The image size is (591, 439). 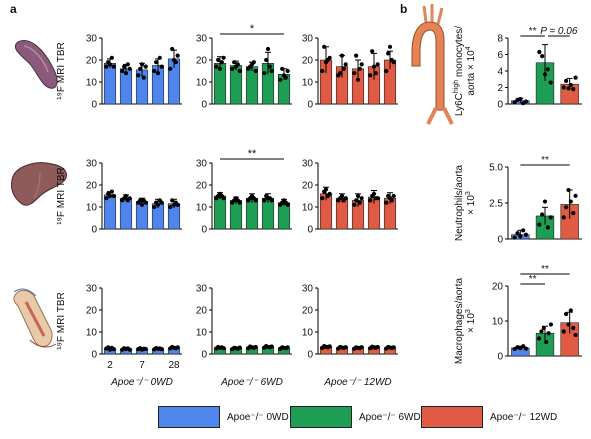 I want to click on y-tick-label: 8, so click(x=500, y=39).